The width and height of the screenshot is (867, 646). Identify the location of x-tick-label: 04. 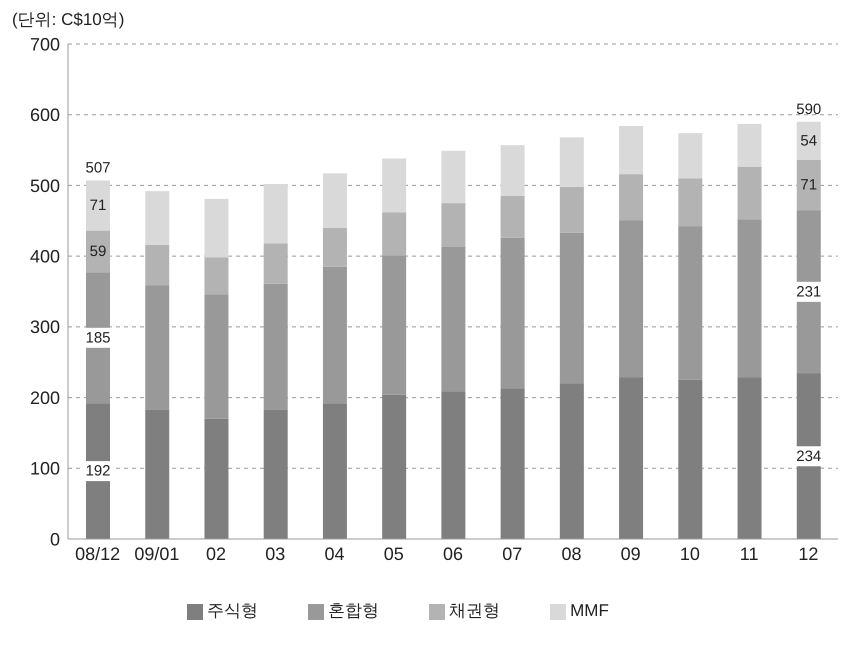
(334, 554).